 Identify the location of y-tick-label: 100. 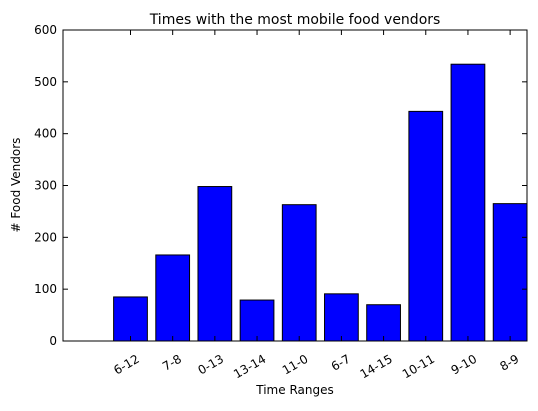
(45, 289).